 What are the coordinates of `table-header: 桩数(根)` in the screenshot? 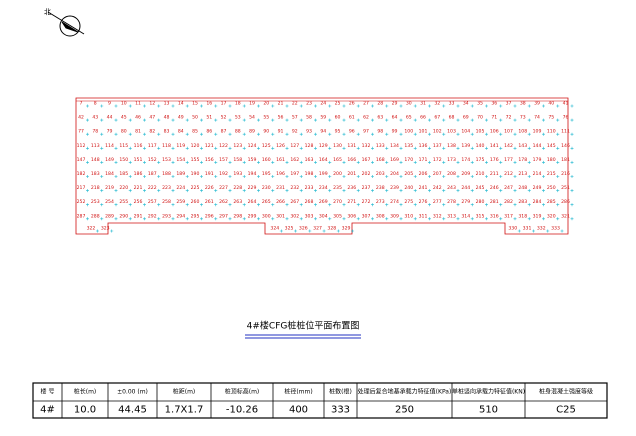 It's located at (340, 392).